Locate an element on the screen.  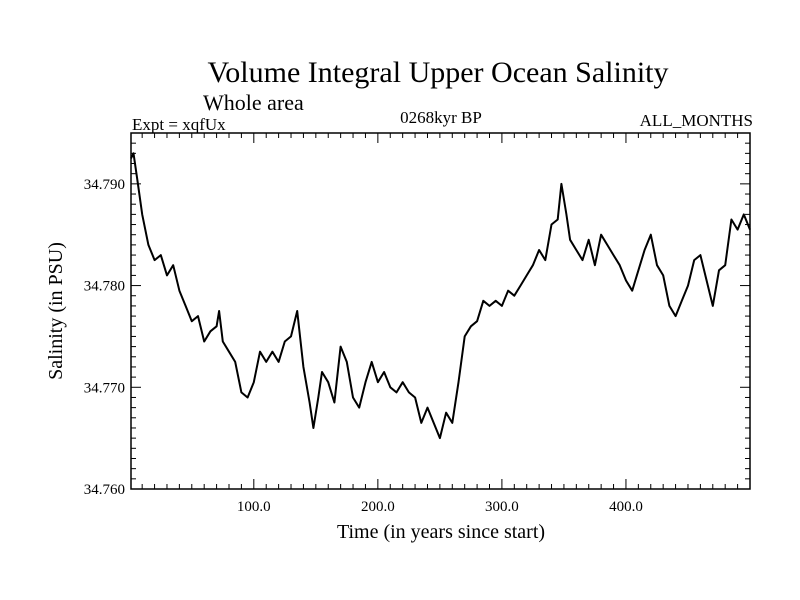
chart-title: Volume Integral Upper Ocean Salinity is located at coordinates (438, 72).